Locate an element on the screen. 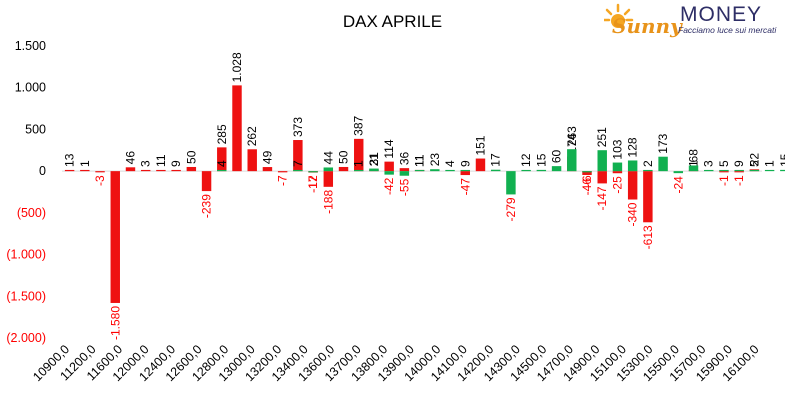 The image size is (785, 400). data-label: 68 is located at coordinates (694, 156).